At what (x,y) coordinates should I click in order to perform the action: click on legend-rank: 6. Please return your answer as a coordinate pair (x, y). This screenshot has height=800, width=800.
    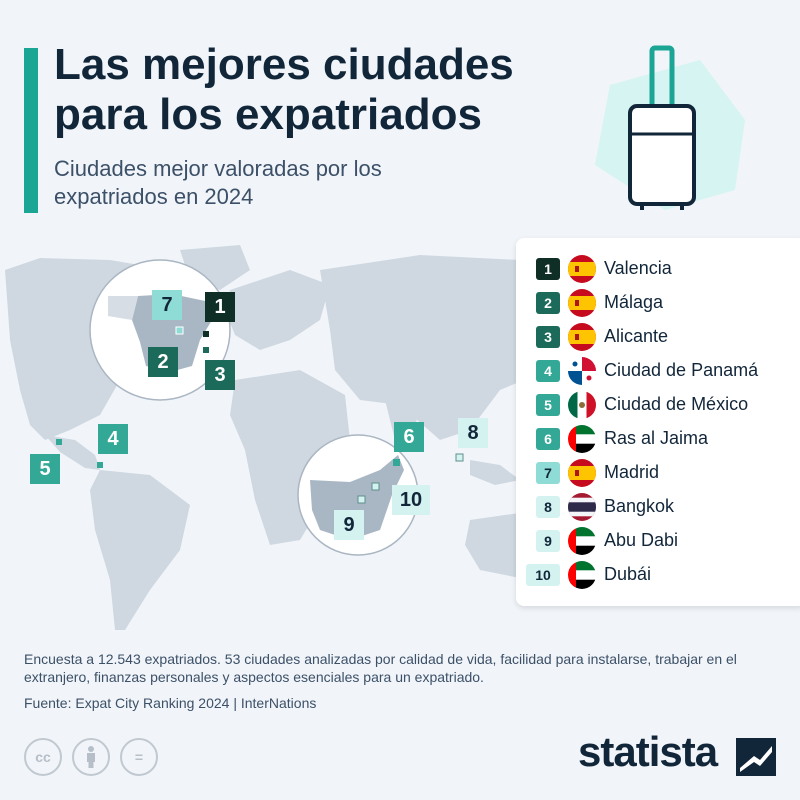
    Looking at the image, I should click on (548, 439).